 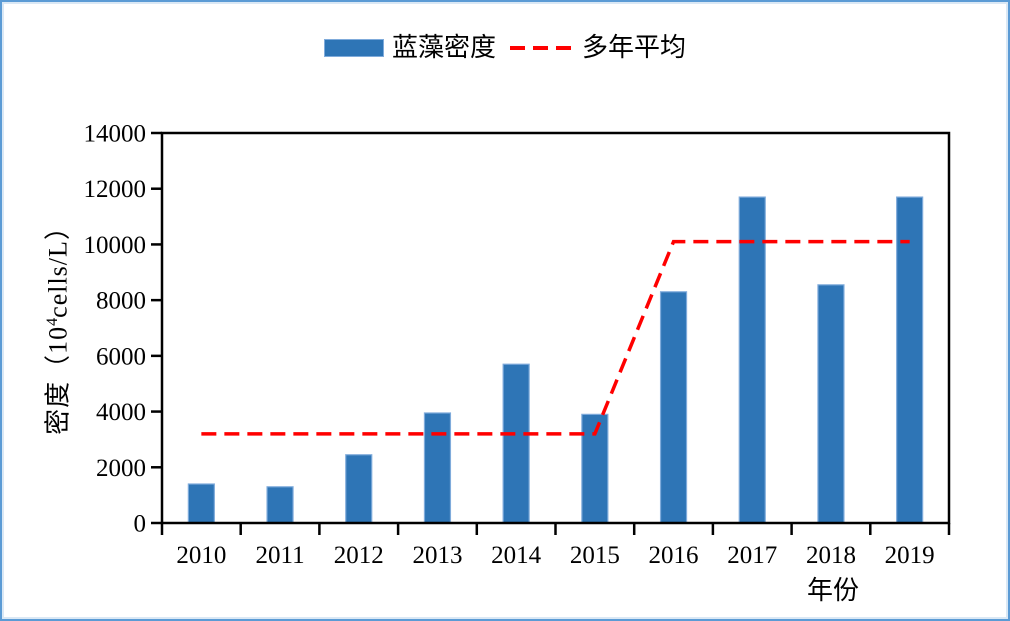 What do you see at coordinates (437, 555) in the screenshot?
I see `x-tick-label: 2013` at bounding box center [437, 555].